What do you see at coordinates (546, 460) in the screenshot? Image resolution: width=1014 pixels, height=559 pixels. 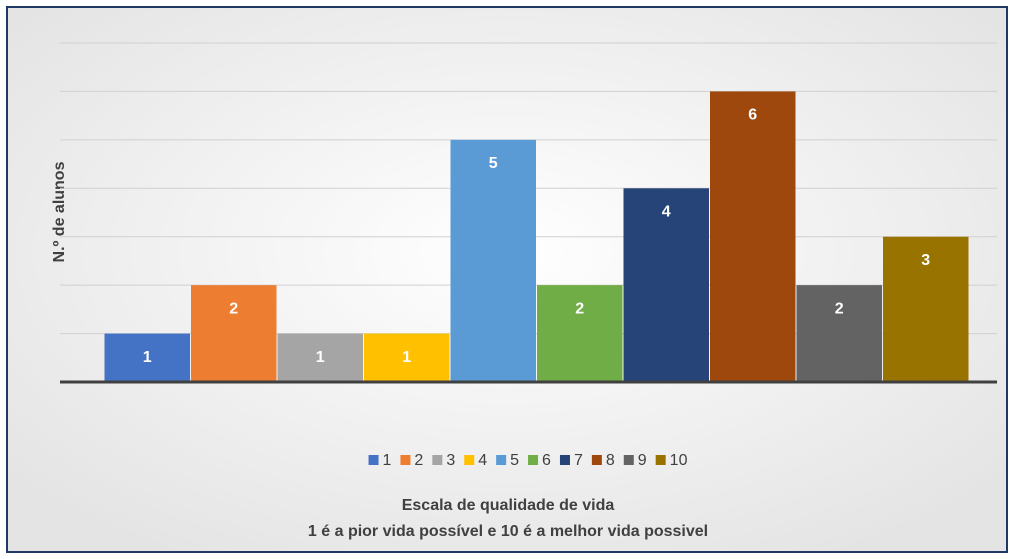 I see `legend-label: 6` at bounding box center [546, 460].